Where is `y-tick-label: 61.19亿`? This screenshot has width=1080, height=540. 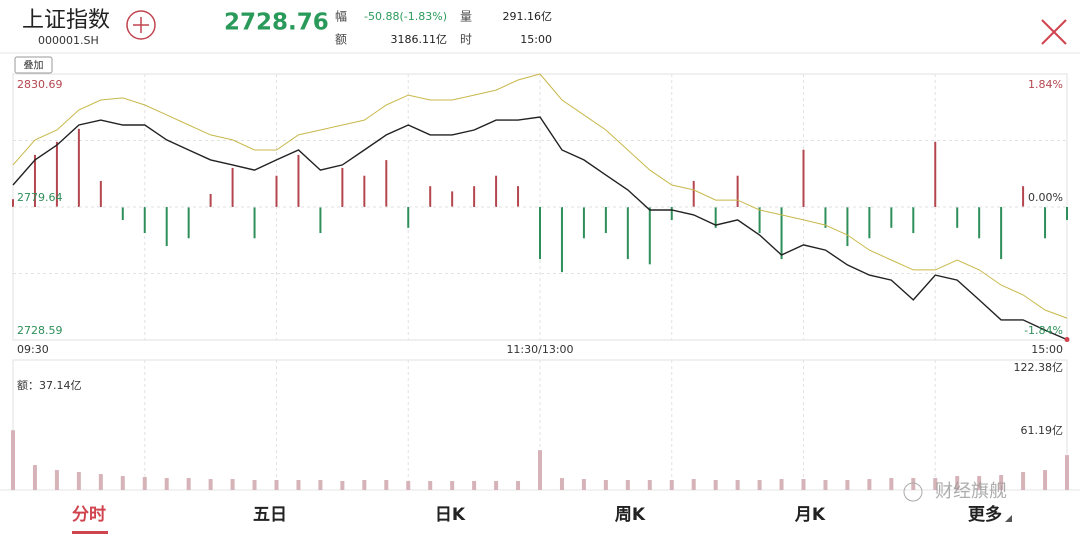
y-tick-label: 61.19亿 is located at coordinates (1042, 430).